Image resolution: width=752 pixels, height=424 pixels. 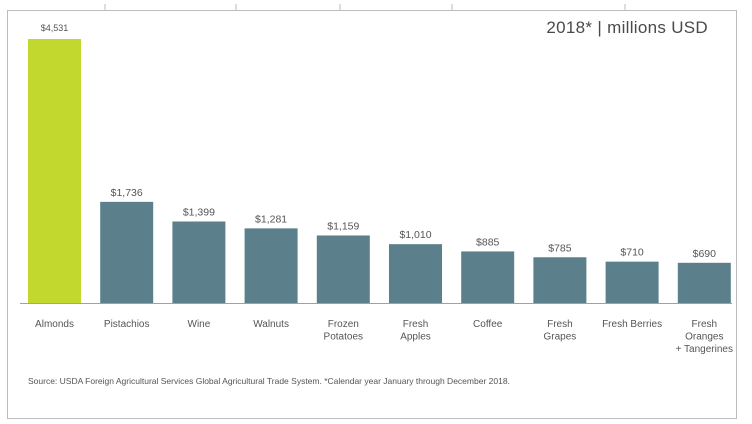 What do you see at coordinates (271, 265) in the screenshot?
I see `bar-walnuts` at bounding box center [271, 265].